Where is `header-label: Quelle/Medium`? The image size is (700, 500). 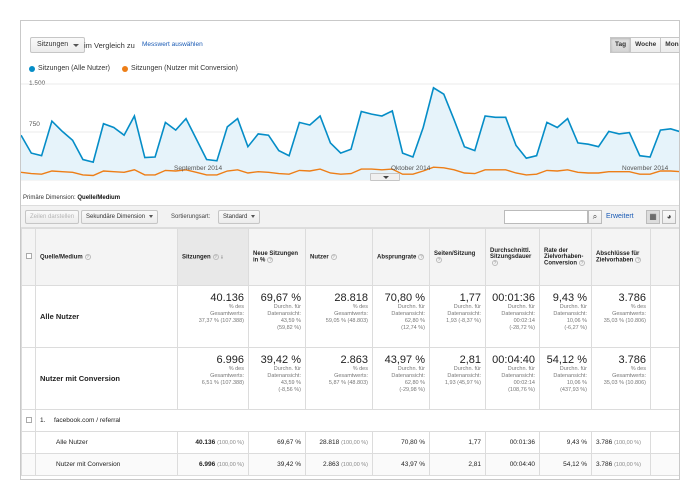
header-label: Quelle/Medium is located at coordinates (61, 257).